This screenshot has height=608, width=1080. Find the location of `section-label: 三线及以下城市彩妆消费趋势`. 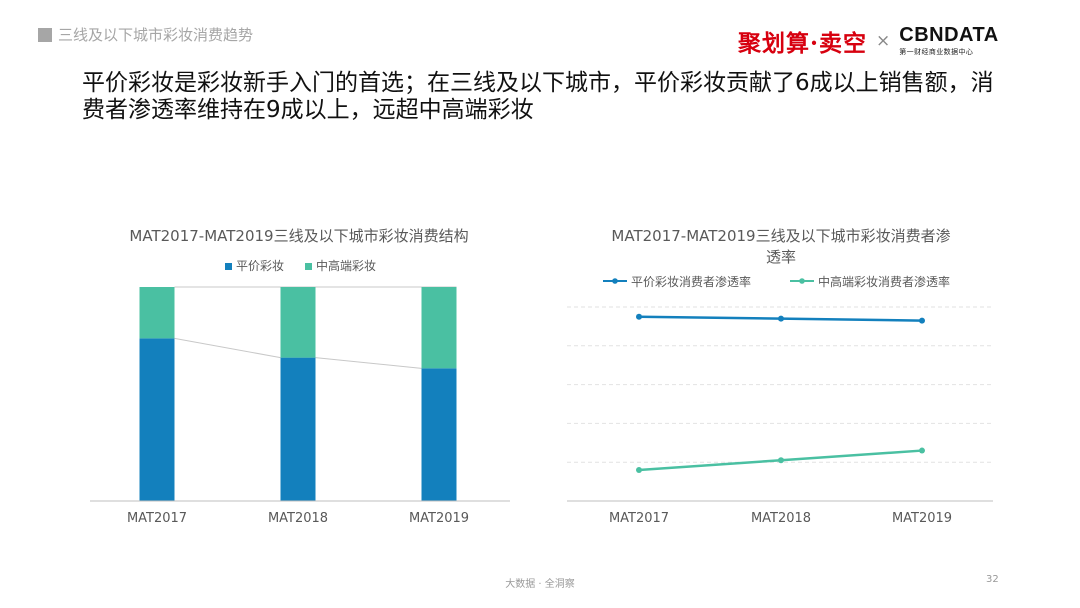

section-label: 三线及以下城市彩妆消费趋势 is located at coordinates (156, 35).